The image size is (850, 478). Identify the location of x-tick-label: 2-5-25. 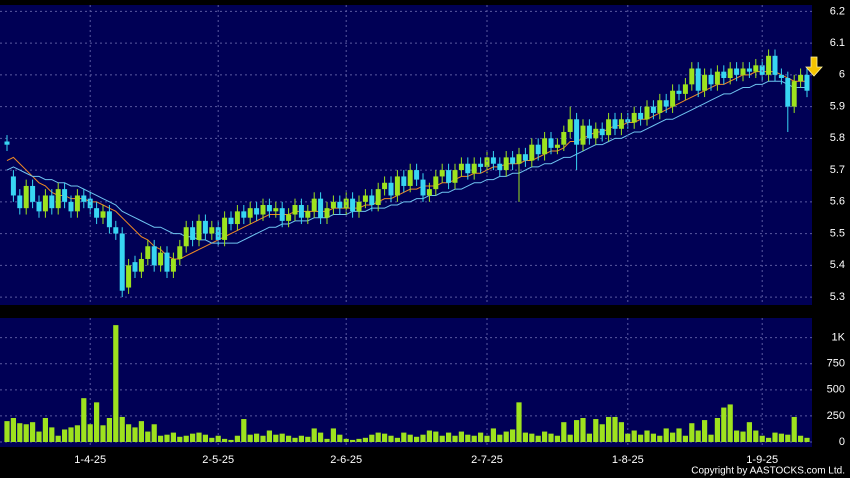
(218, 460).